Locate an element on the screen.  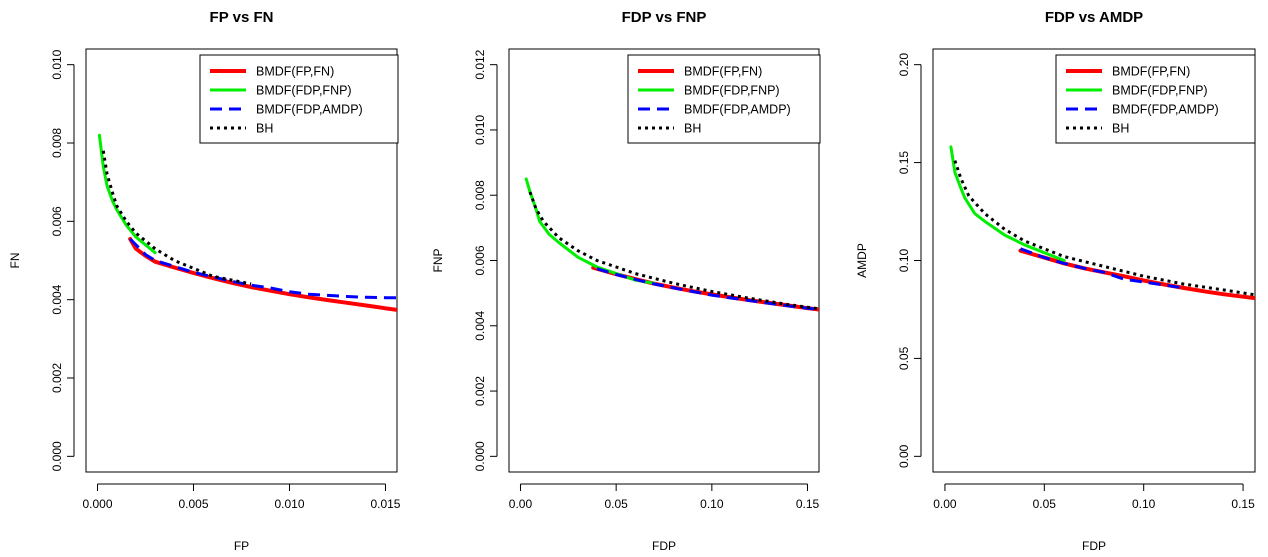
x-tick-label: 0.000 is located at coordinates (98, 504).